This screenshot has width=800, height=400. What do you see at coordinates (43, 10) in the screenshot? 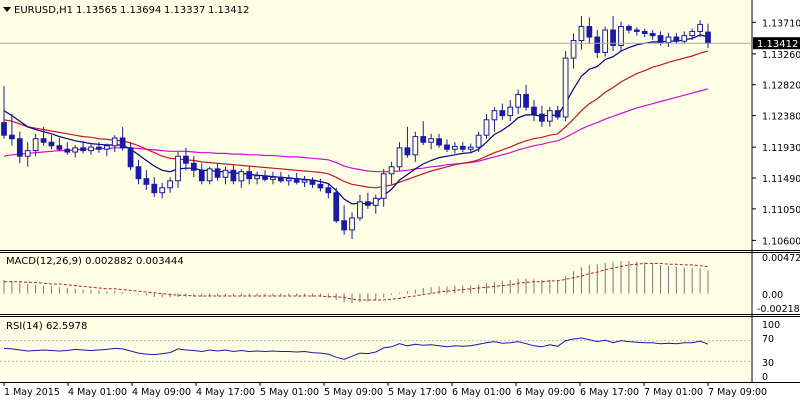
I see `symbol-label: EURUSD,H1` at bounding box center [43, 10].